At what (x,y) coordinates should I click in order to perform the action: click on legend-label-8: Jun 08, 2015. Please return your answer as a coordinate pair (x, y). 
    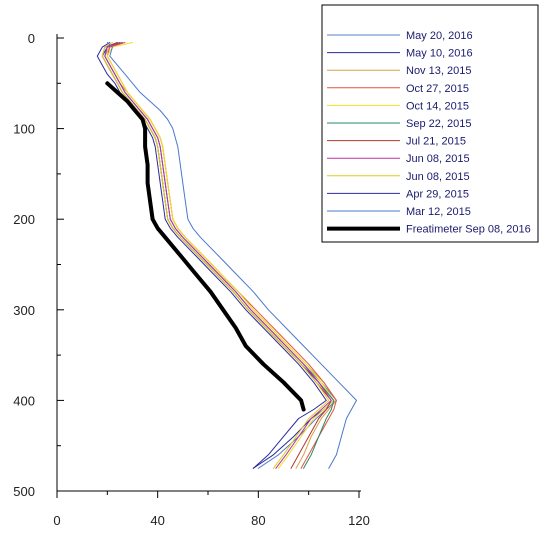
    Looking at the image, I should click on (438, 177).